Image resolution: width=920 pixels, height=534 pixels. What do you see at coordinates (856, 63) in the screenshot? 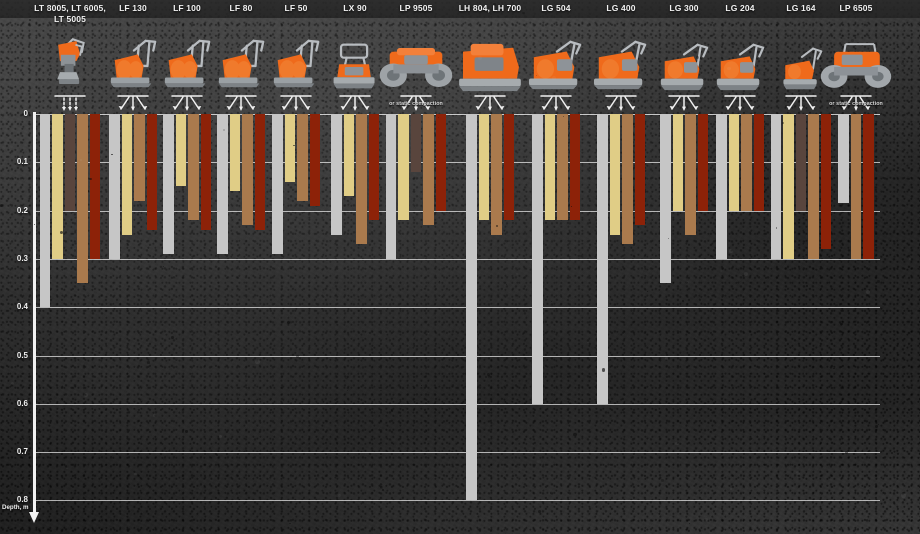
I see `tandem-roller-icon` at bounding box center [856, 63].